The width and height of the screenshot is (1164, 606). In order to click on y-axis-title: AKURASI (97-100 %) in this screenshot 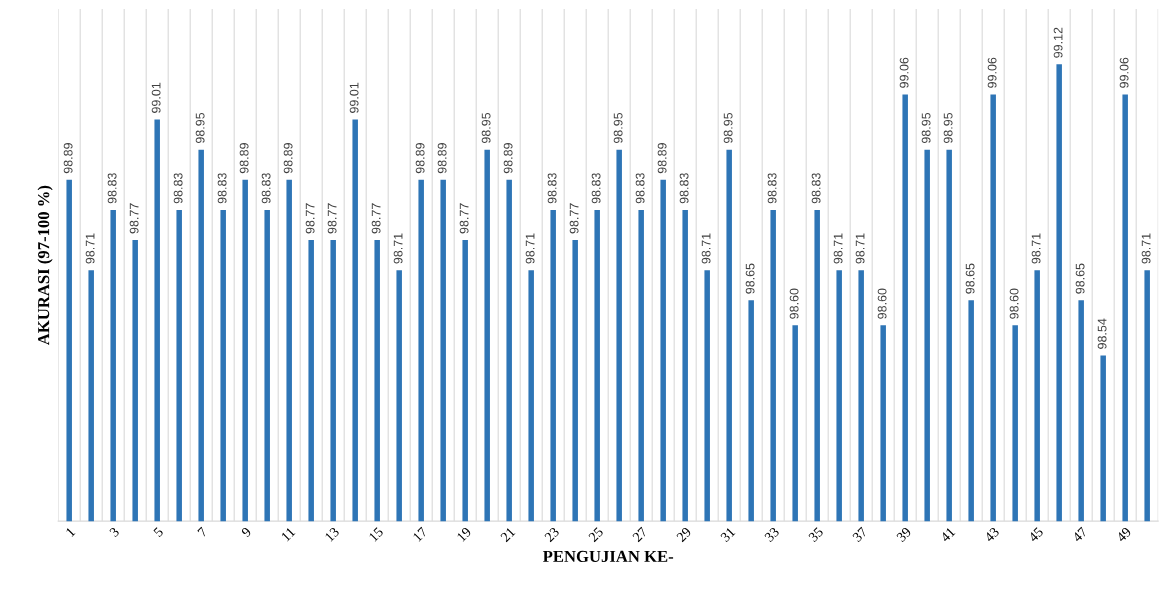, I will do `click(45, 265)`.